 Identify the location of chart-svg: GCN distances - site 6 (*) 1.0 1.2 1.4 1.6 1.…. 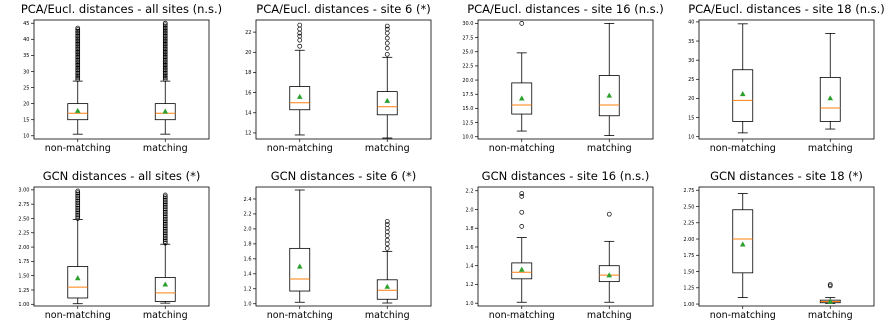
(337, 245).